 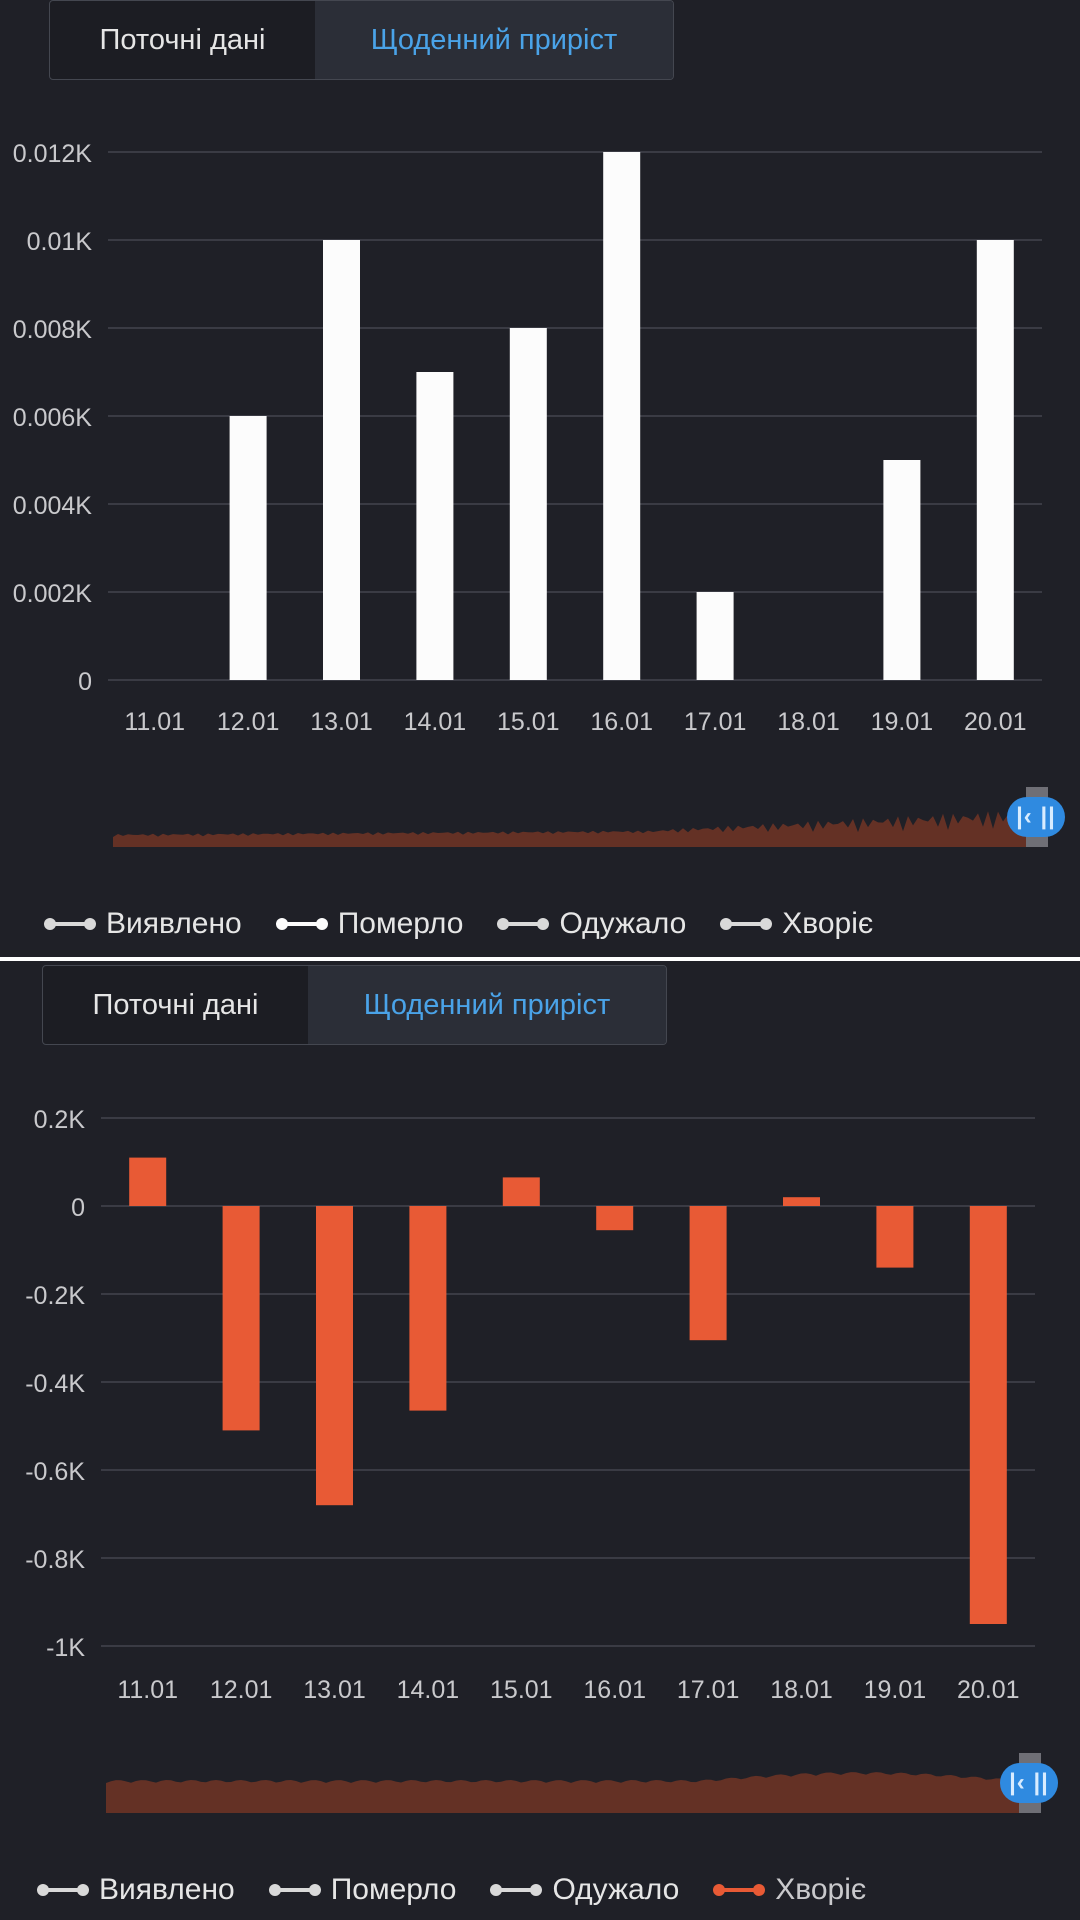 I want to click on y-tick-label: 0.01K, so click(x=60, y=242).